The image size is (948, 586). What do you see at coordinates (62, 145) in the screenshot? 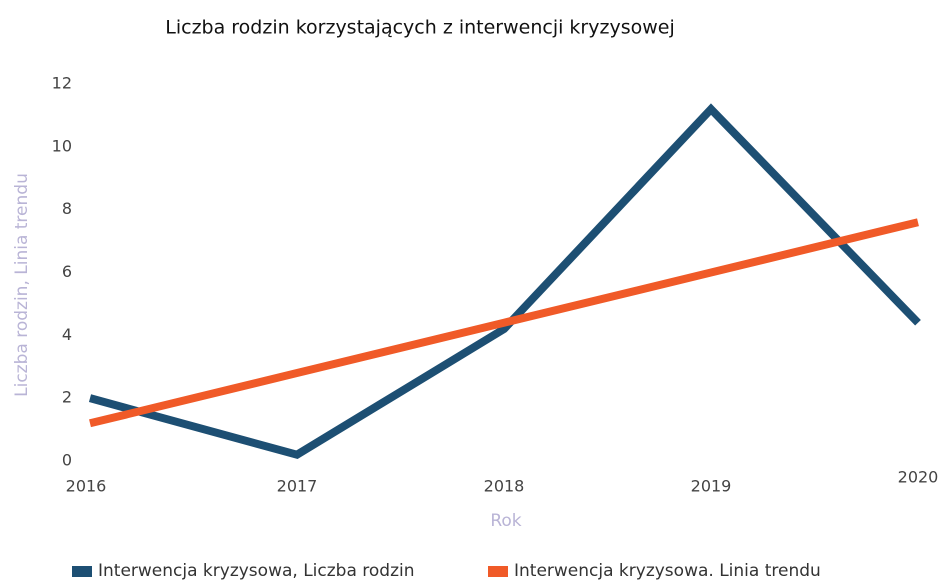
I see `y-tick-label: 10` at bounding box center [62, 145].